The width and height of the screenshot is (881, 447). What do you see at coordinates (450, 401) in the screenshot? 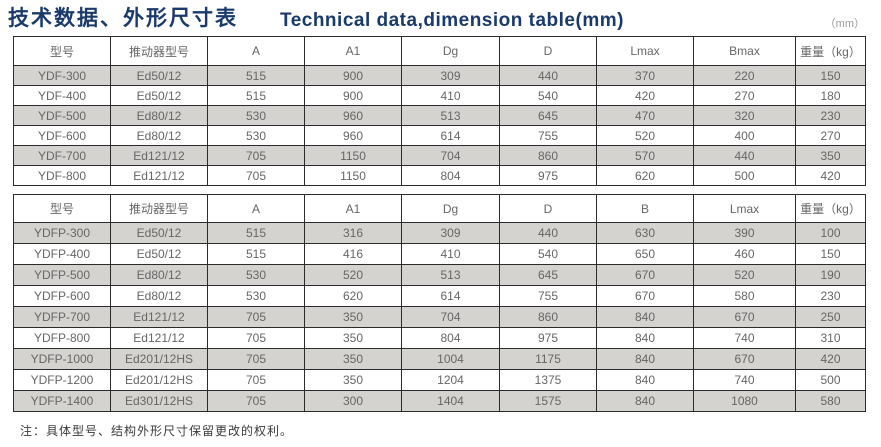
I see `table-cell: 1404` at bounding box center [450, 401].